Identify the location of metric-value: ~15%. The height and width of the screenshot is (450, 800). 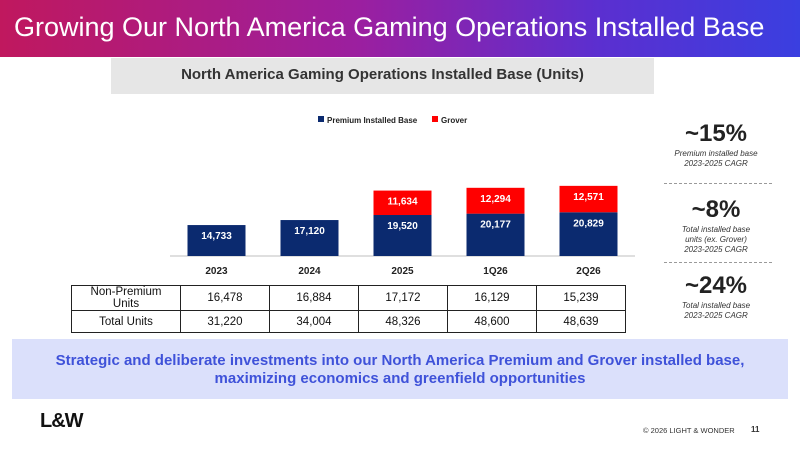
(716, 133).